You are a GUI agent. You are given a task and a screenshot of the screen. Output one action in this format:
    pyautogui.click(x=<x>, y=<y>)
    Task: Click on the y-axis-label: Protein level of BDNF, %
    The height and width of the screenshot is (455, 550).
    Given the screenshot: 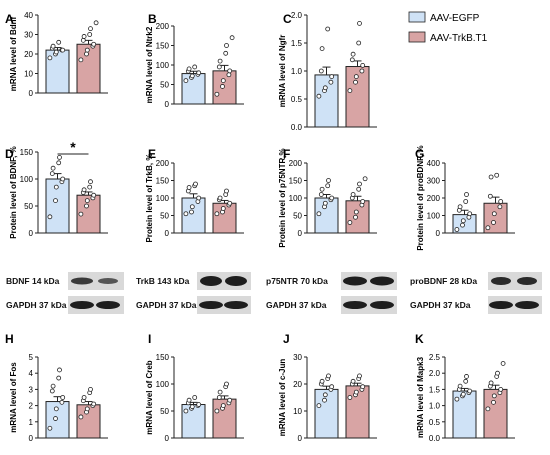 What is the action you would take?
    pyautogui.click(x=13, y=192)
    